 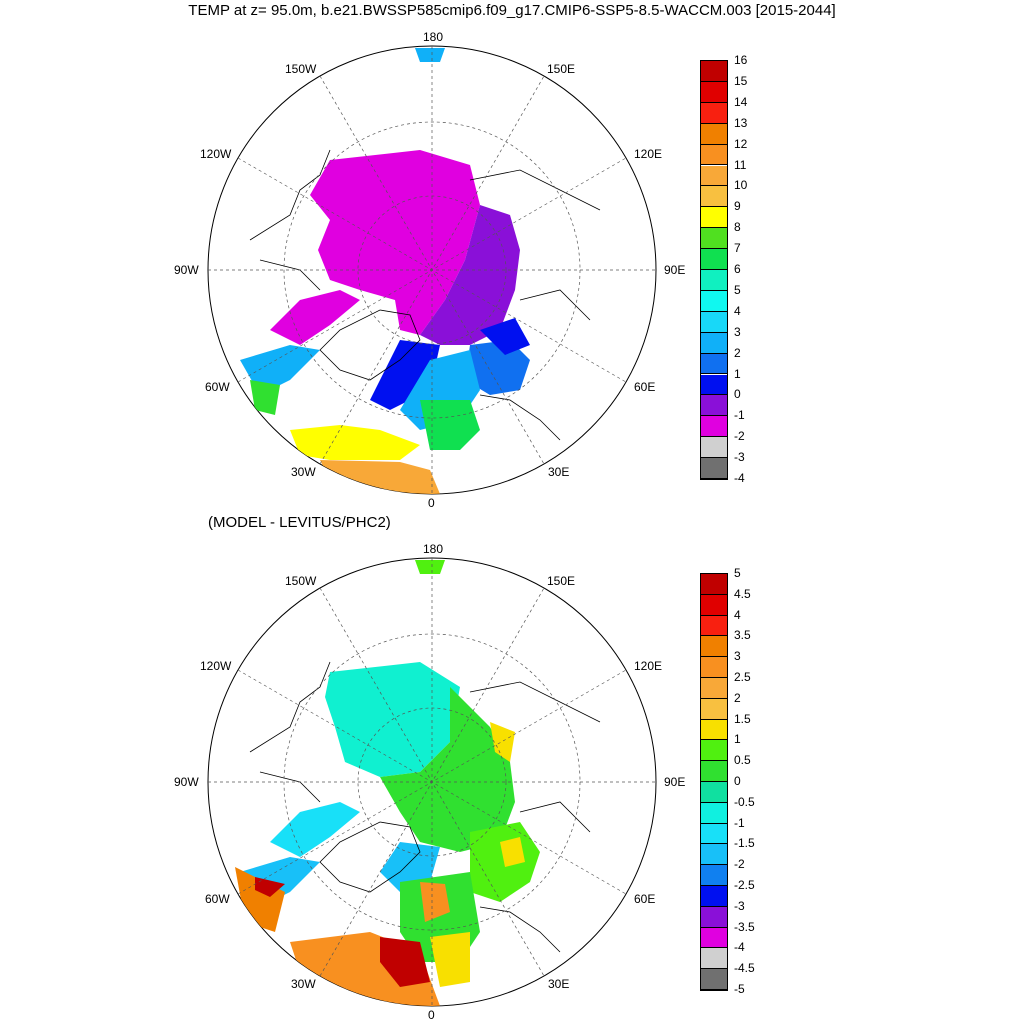 What do you see at coordinates (741, 122) in the screenshot?
I see `colorbar-tick-label: 13` at bounding box center [741, 122].